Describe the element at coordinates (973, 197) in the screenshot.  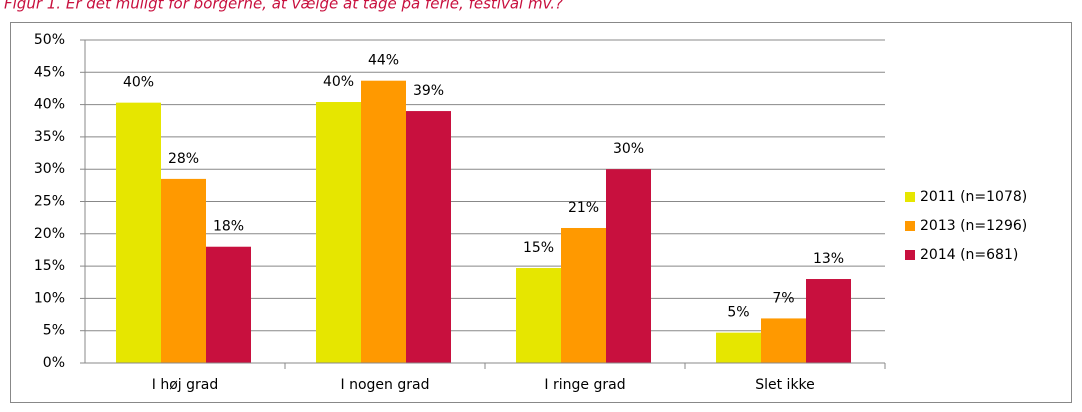
I see `legend-label: 2011 (n=1078)` at that location.